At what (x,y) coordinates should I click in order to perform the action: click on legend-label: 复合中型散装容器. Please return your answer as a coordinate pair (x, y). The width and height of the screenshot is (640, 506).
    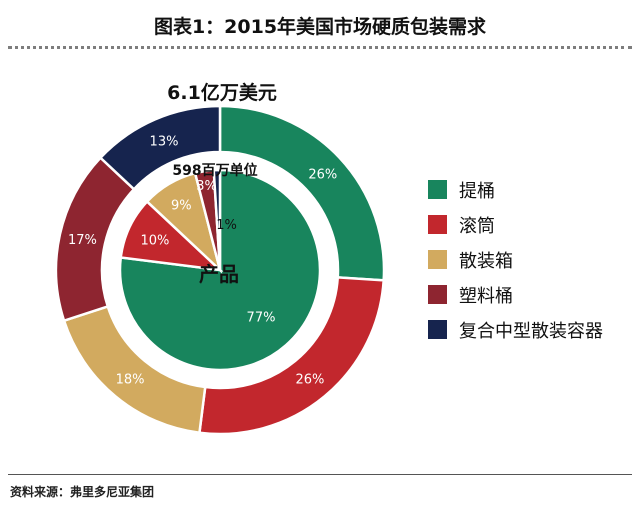
    Looking at the image, I should click on (531, 331).